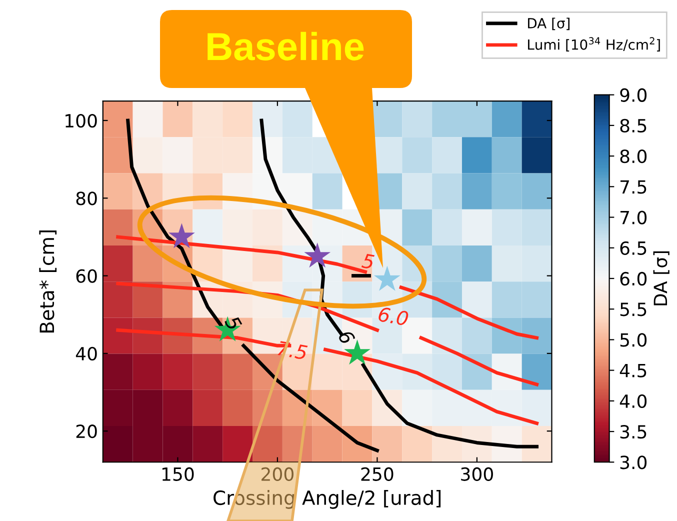 The height and width of the screenshot is (521, 677). I want to click on color-bar-label: 9.0, so click(633, 95).